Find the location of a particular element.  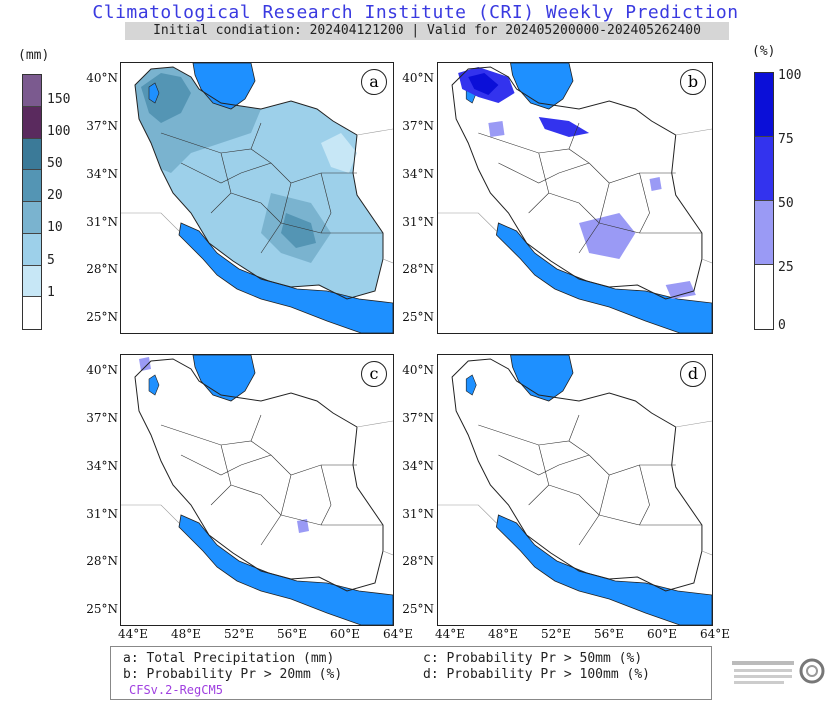

panel-label: b is located at coordinates (693, 82).